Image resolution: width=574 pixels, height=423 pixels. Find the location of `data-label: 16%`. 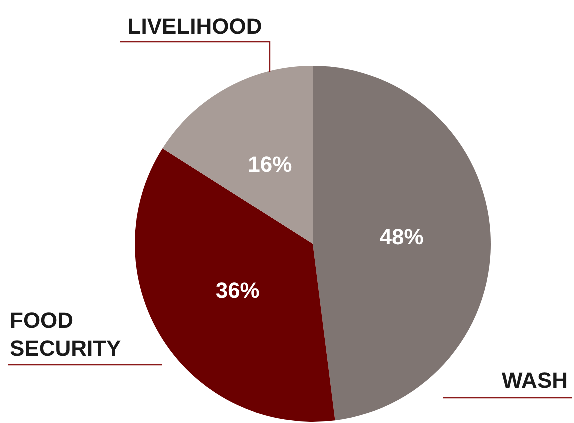

data-label: 16% is located at coordinates (270, 165).